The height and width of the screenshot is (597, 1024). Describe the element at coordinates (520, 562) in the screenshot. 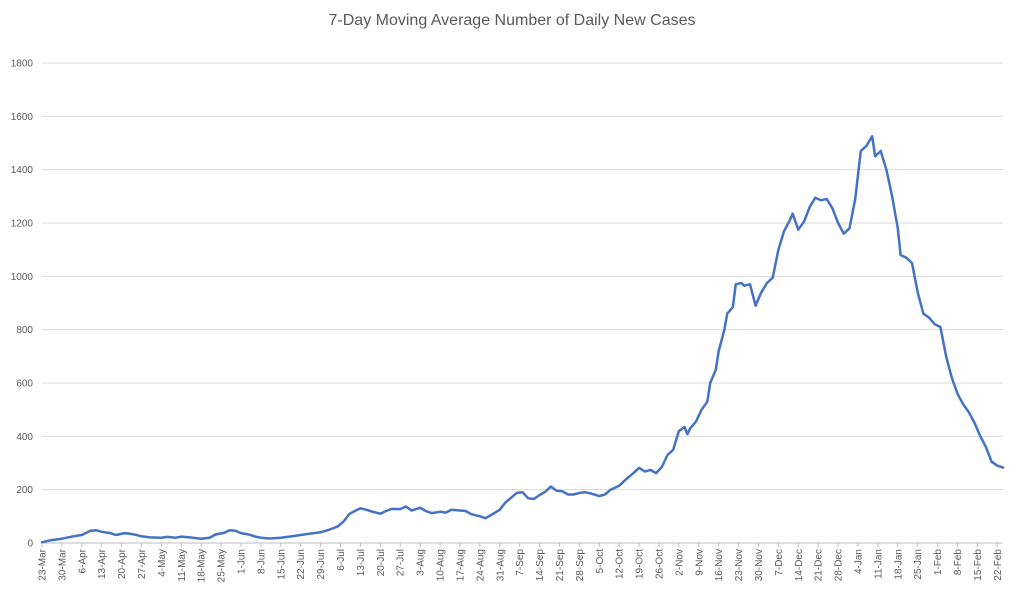

I see `x-tick-label: 7-Sep` at that location.